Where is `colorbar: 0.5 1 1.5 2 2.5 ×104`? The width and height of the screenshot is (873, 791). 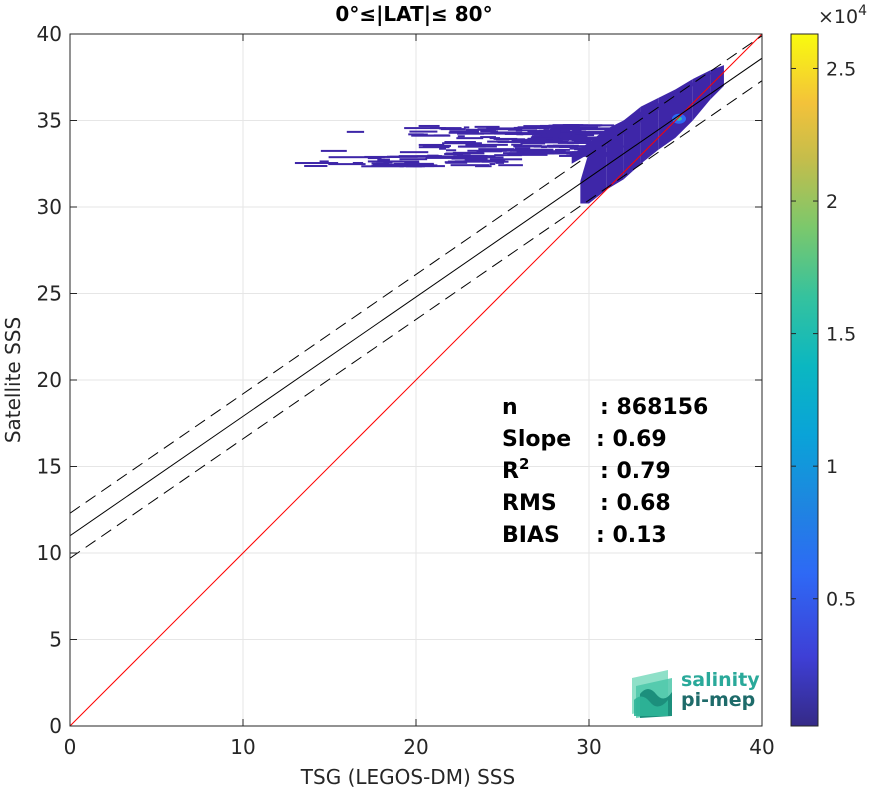
colorbar: 0.5 1 1.5 2 2.5 ×104 is located at coordinates (828, 365).